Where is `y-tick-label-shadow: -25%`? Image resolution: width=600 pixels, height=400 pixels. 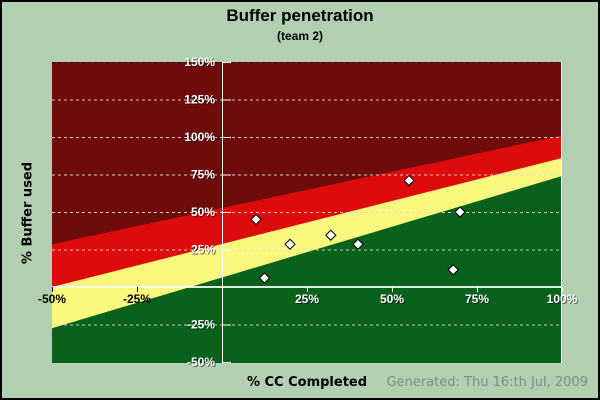 y-tick-label-shadow: -25% is located at coordinates (202, 326).